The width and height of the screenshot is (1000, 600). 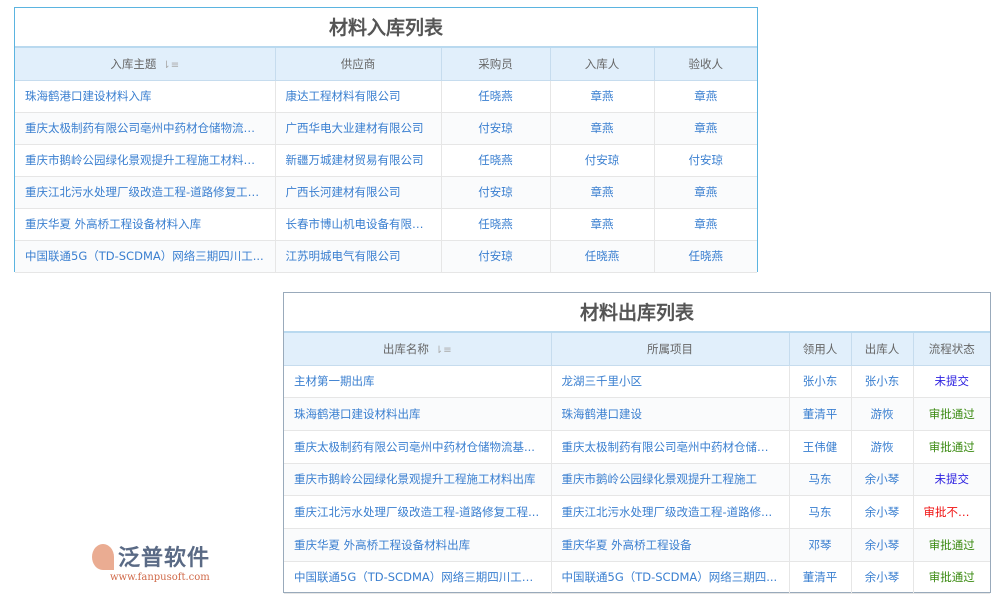 I want to click on column-header-label: 采购员, so click(x=495, y=63).